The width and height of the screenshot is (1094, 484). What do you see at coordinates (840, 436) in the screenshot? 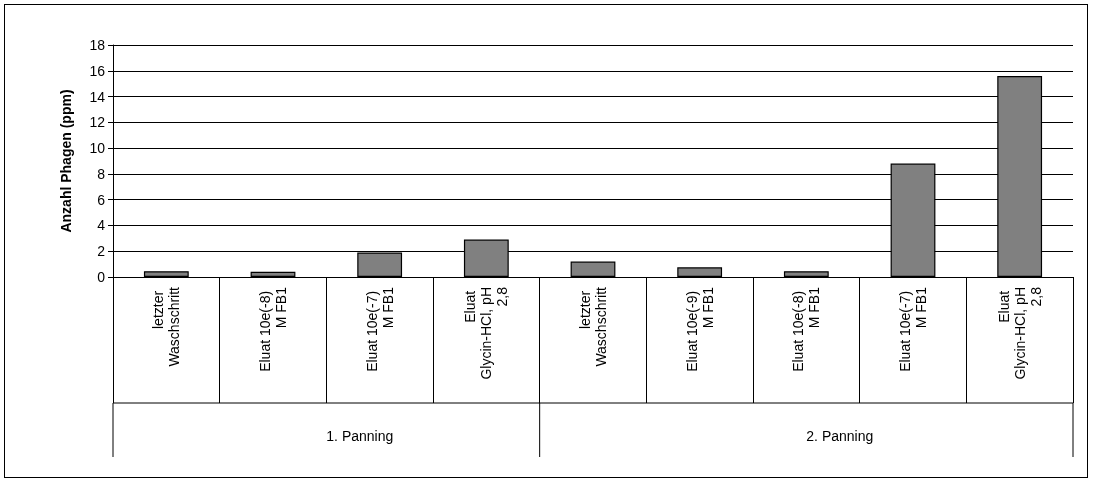
I see `text: 2. Panning` at bounding box center [840, 436].